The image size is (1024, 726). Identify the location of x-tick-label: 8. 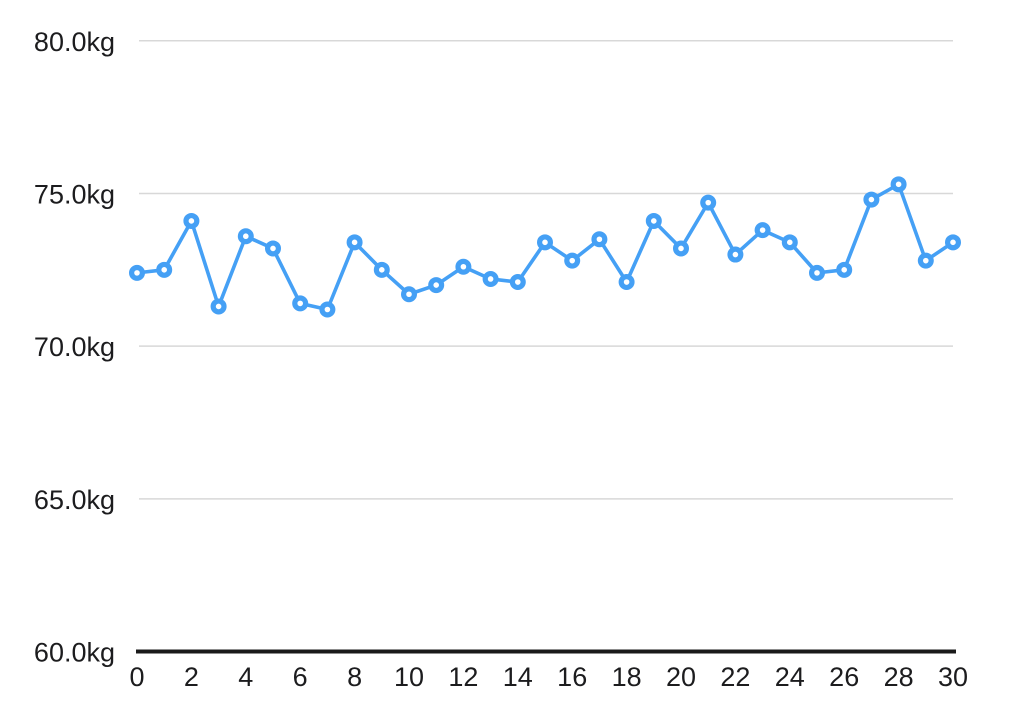
(354, 677).